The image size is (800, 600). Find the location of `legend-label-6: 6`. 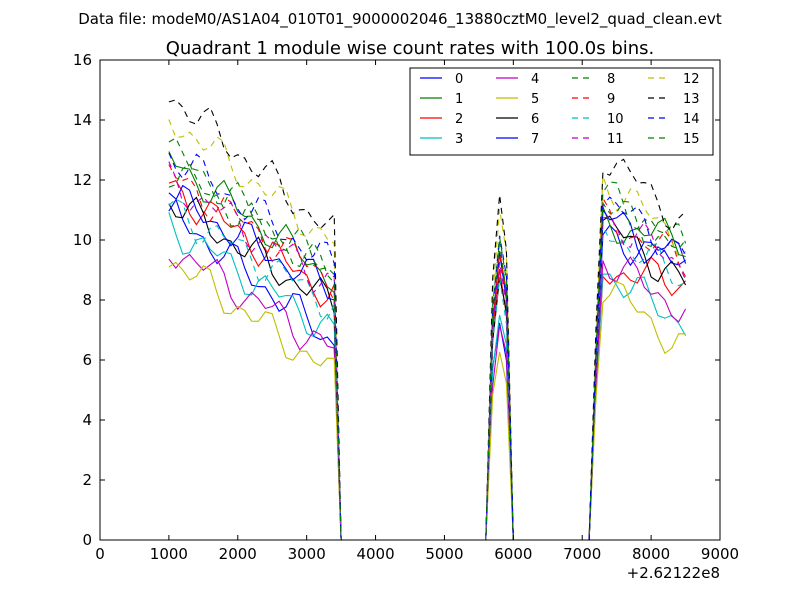

legend-label-6: 6 is located at coordinates (535, 119).